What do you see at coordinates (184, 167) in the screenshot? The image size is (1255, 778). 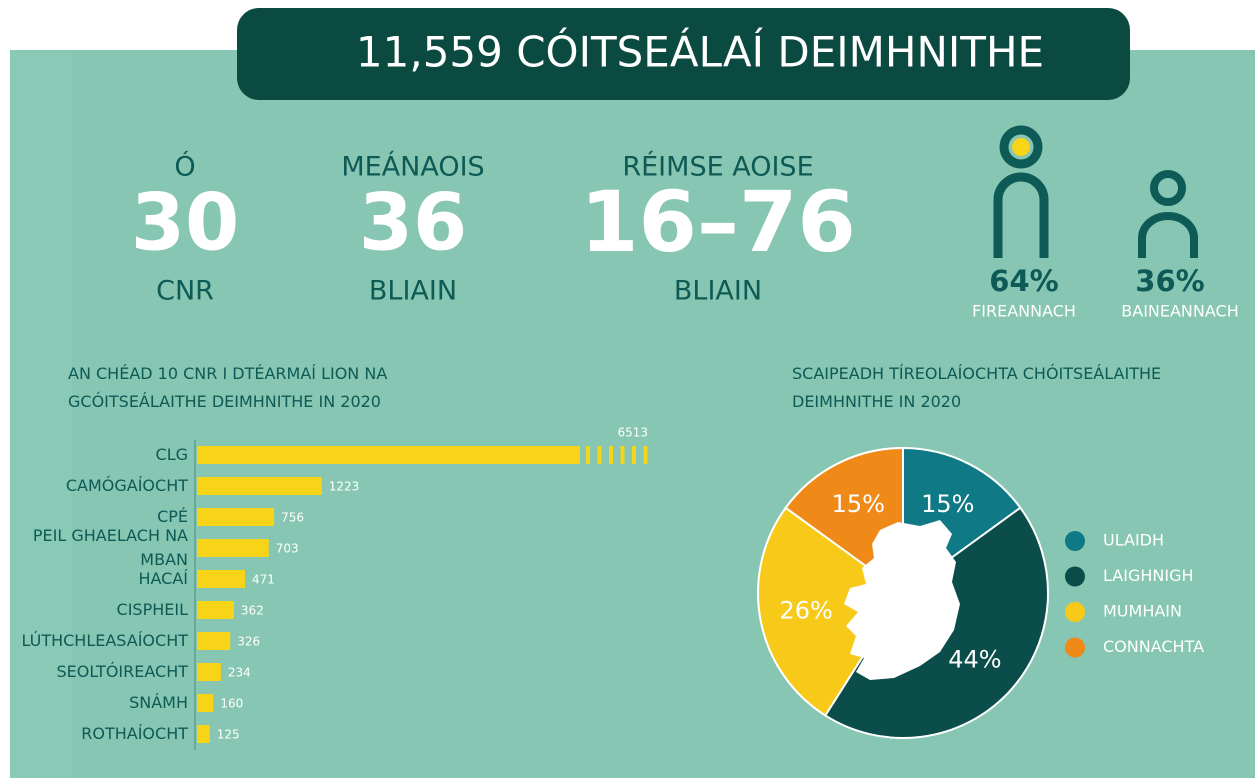 I see `stat-top: Ó` at bounding box center [184, 167].